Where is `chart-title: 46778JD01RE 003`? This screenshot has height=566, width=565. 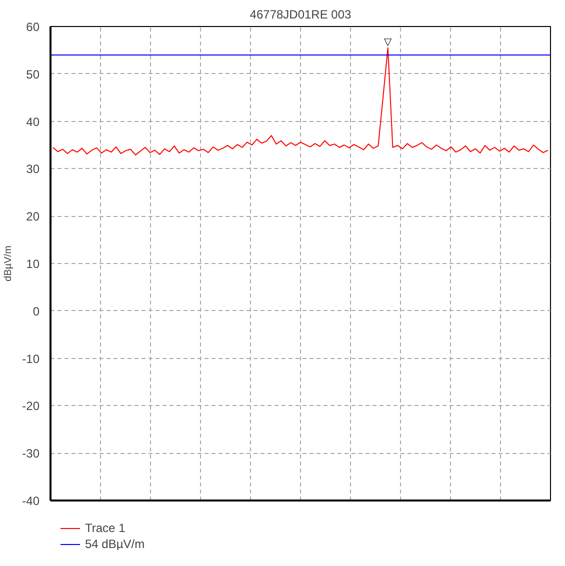 chart-title: 46778JD01RE 003 is located at coordinates (301, 15).